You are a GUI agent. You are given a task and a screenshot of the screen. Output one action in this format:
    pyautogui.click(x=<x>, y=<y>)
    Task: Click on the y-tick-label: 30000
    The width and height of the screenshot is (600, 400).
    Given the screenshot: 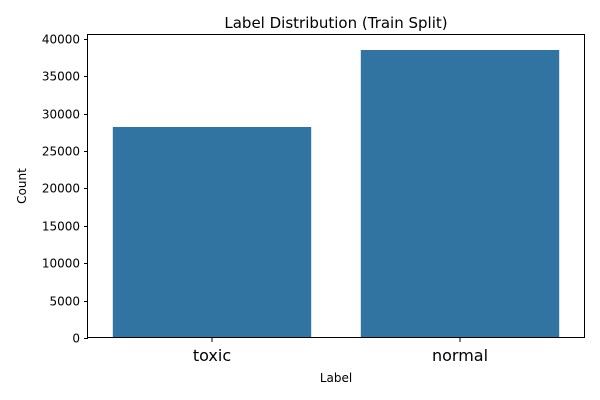 What is the action you would take?
    pyautogui.click(x=61, y=115)
    